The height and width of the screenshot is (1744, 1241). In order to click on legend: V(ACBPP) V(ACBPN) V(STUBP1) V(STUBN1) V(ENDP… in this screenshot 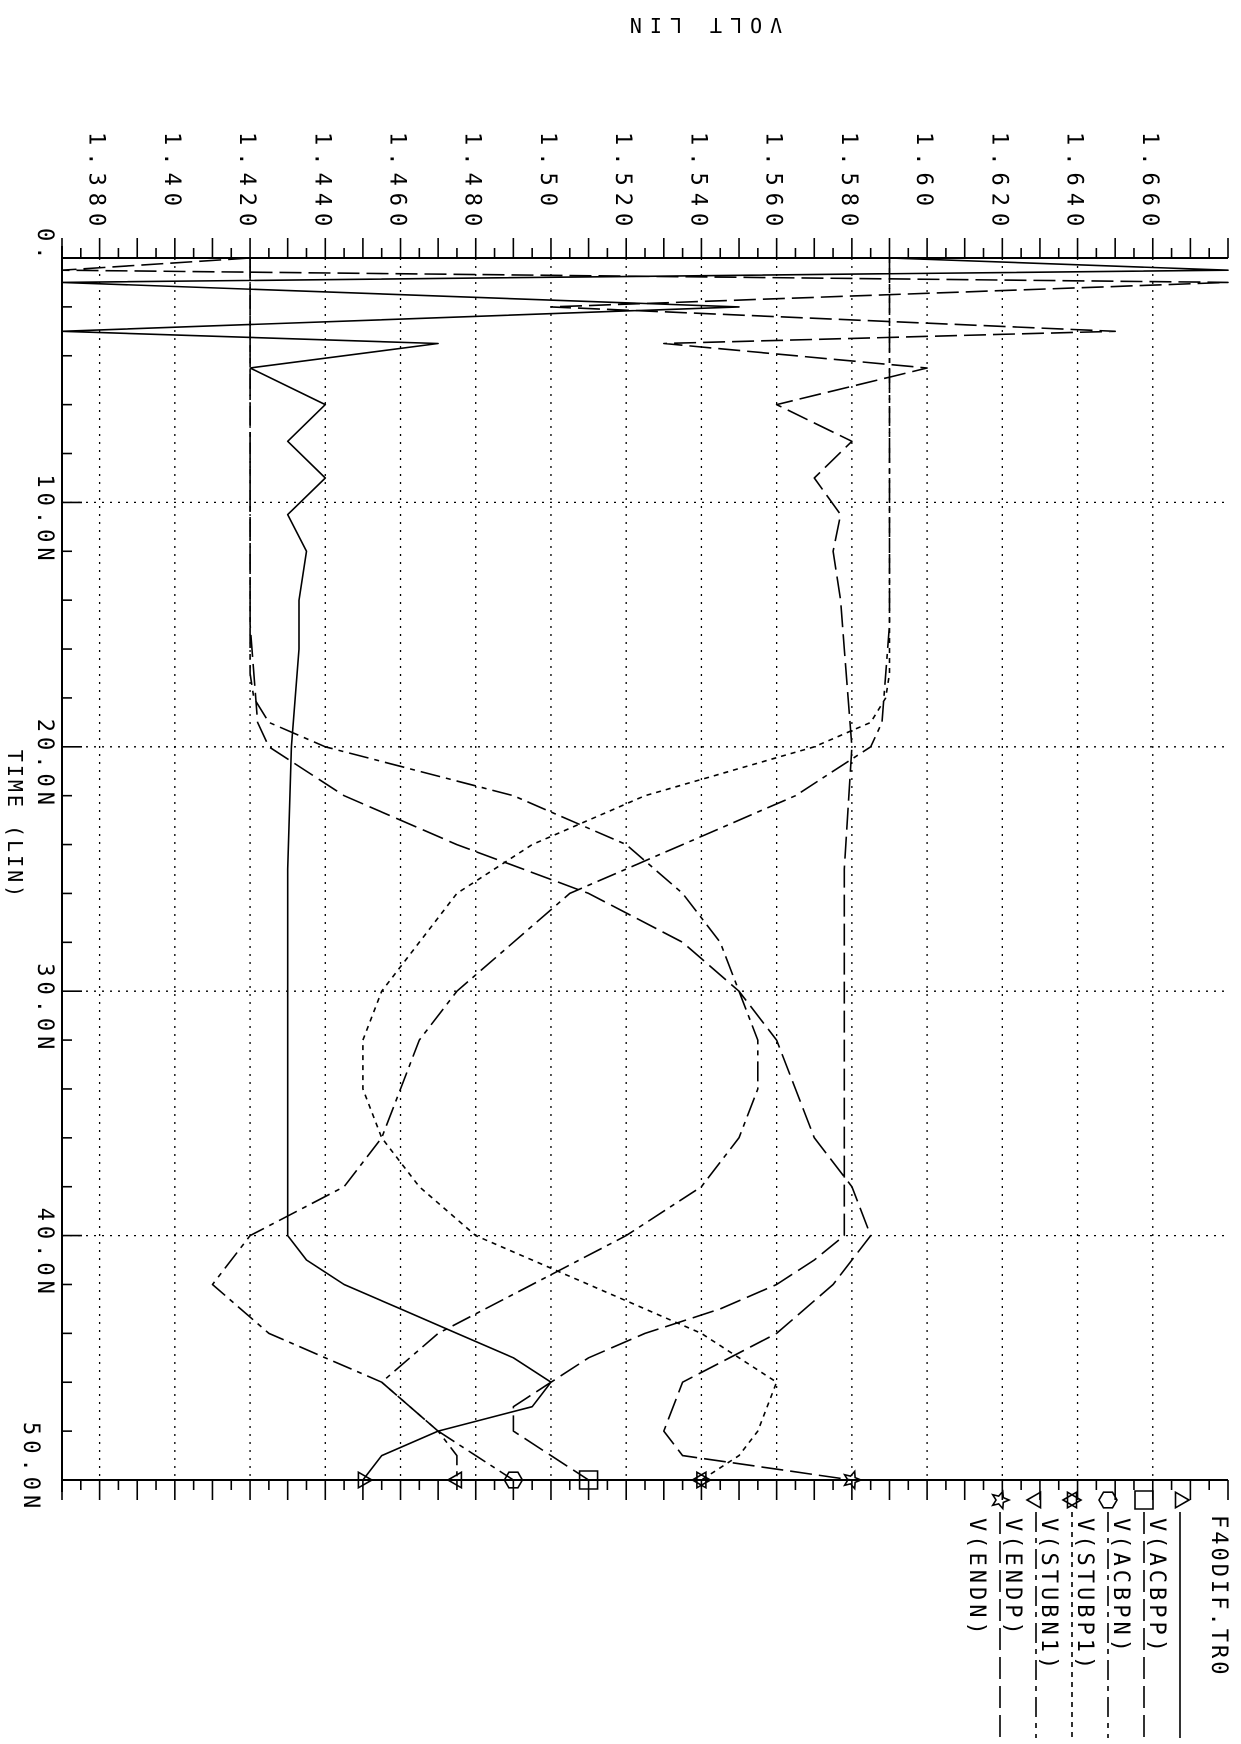, I will do `click(1077, 1613)`.